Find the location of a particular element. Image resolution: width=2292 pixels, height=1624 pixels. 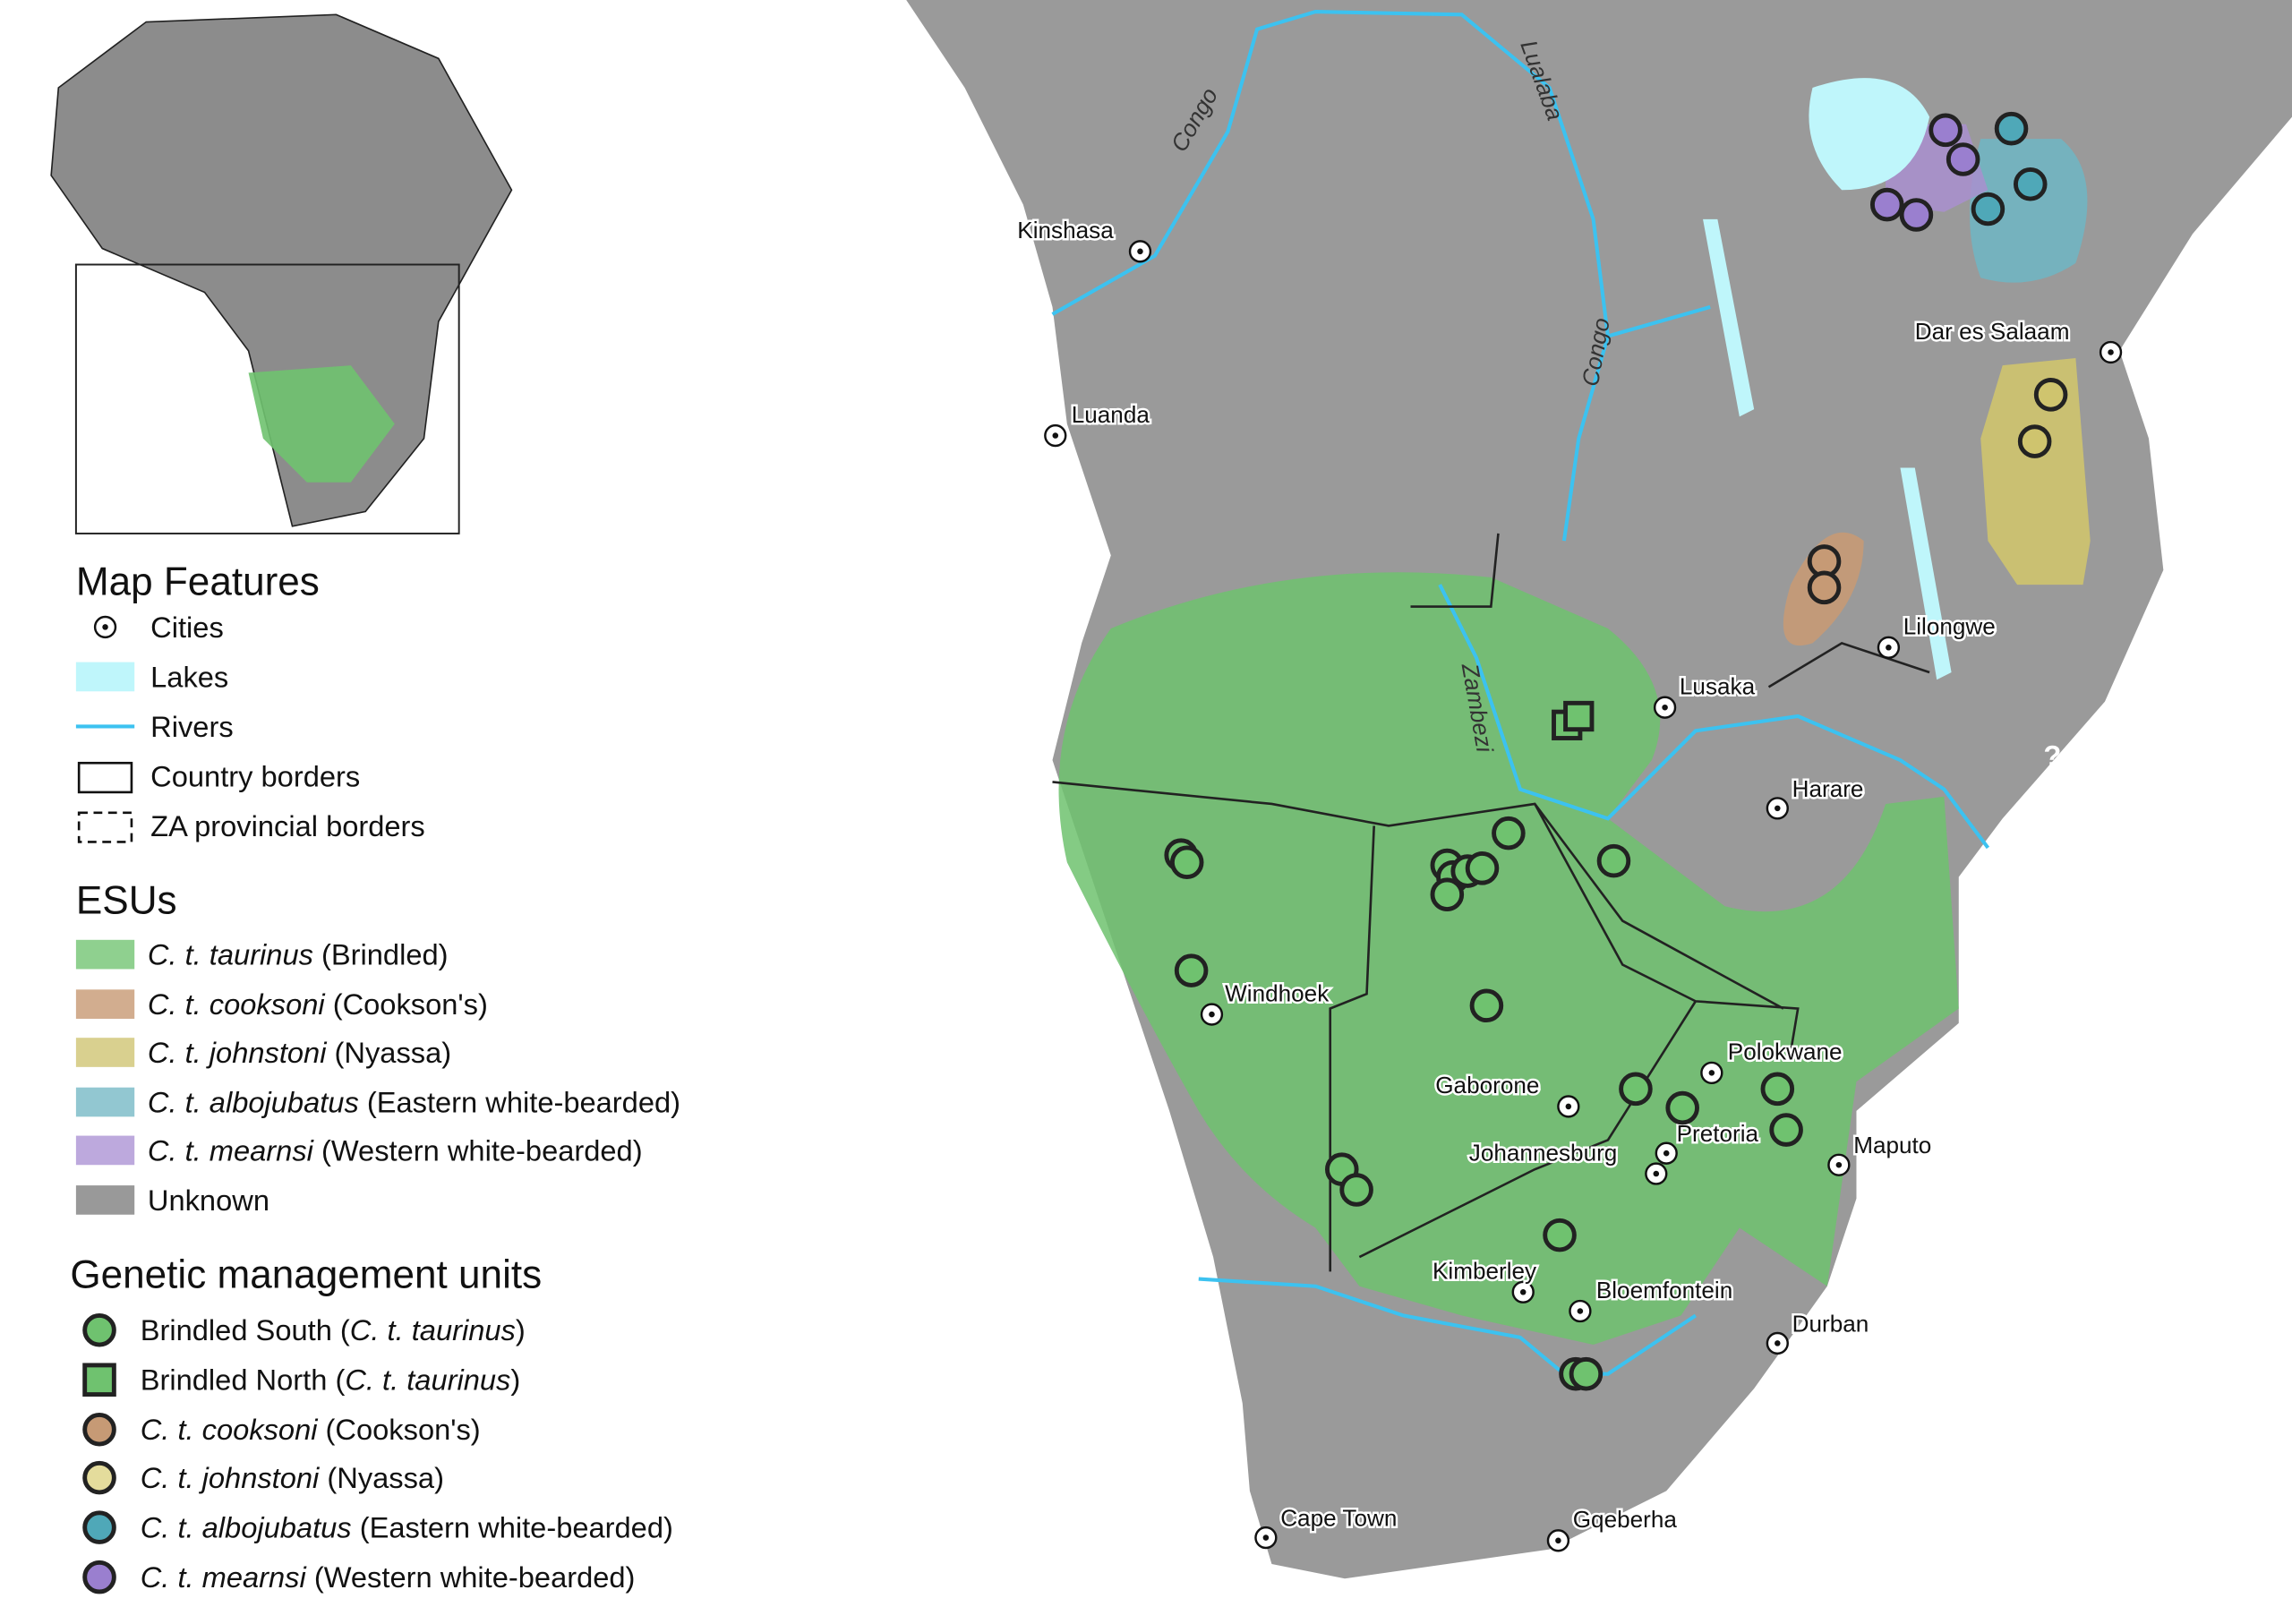

city-label: Pretoria is located at coordinates (1718, 1133).